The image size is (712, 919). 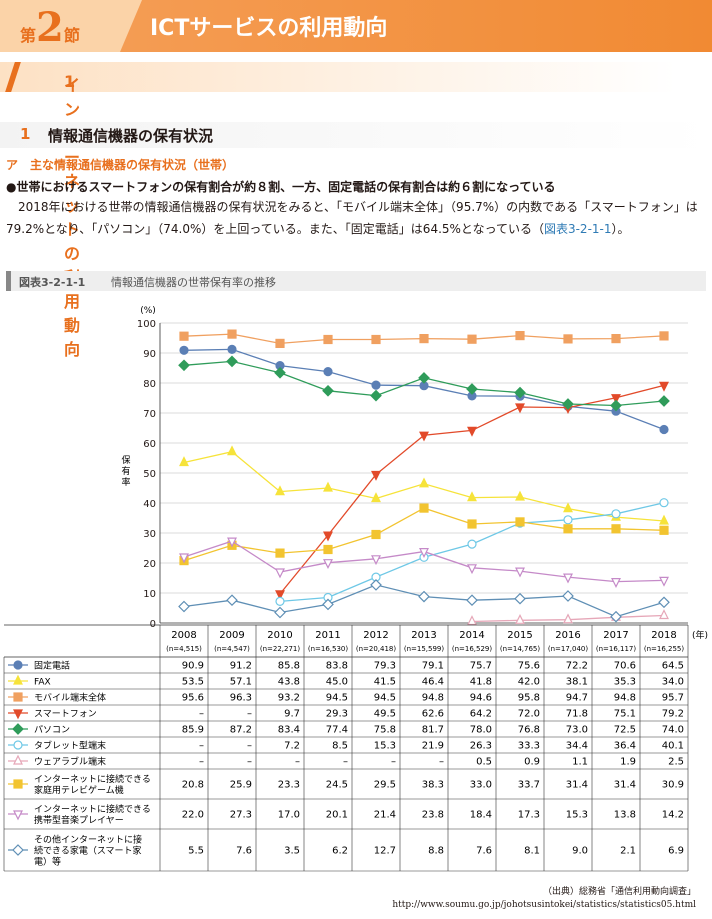 What do you see at coordinates (529, 746) in the screenshot?
I see `data-label: 33.3` at bounding box center [529, 746].